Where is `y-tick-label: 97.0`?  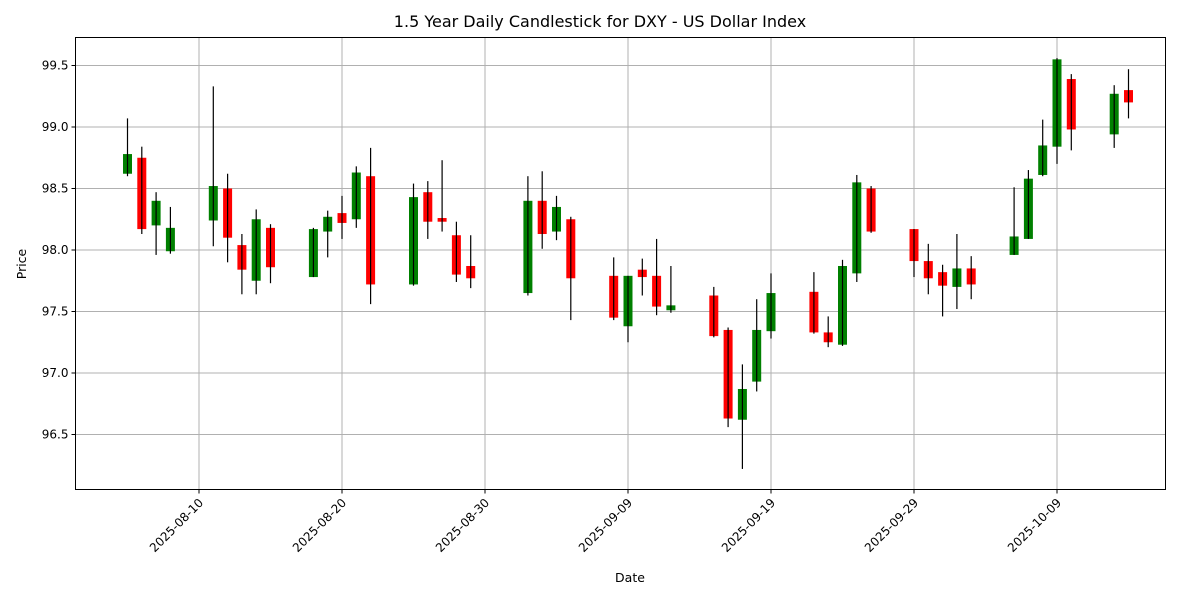 y-tick-label: 97.0 is located at coordinates (55, 373).